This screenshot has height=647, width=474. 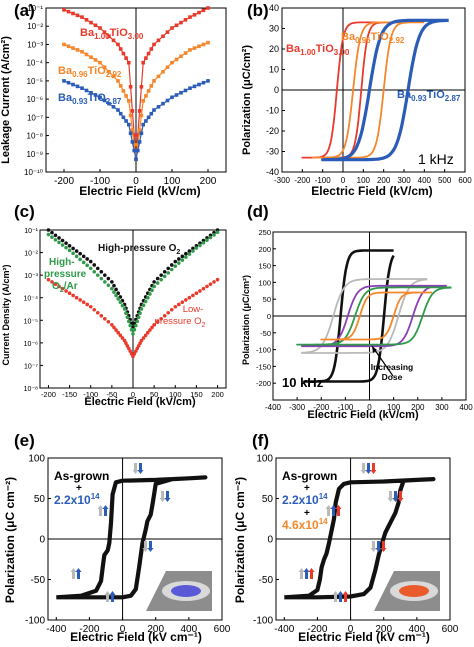 What do you see at coordinates (81, 476) in the screenshot?
I see `legend-text-e: As-grown` at bounding box center [81, 476].